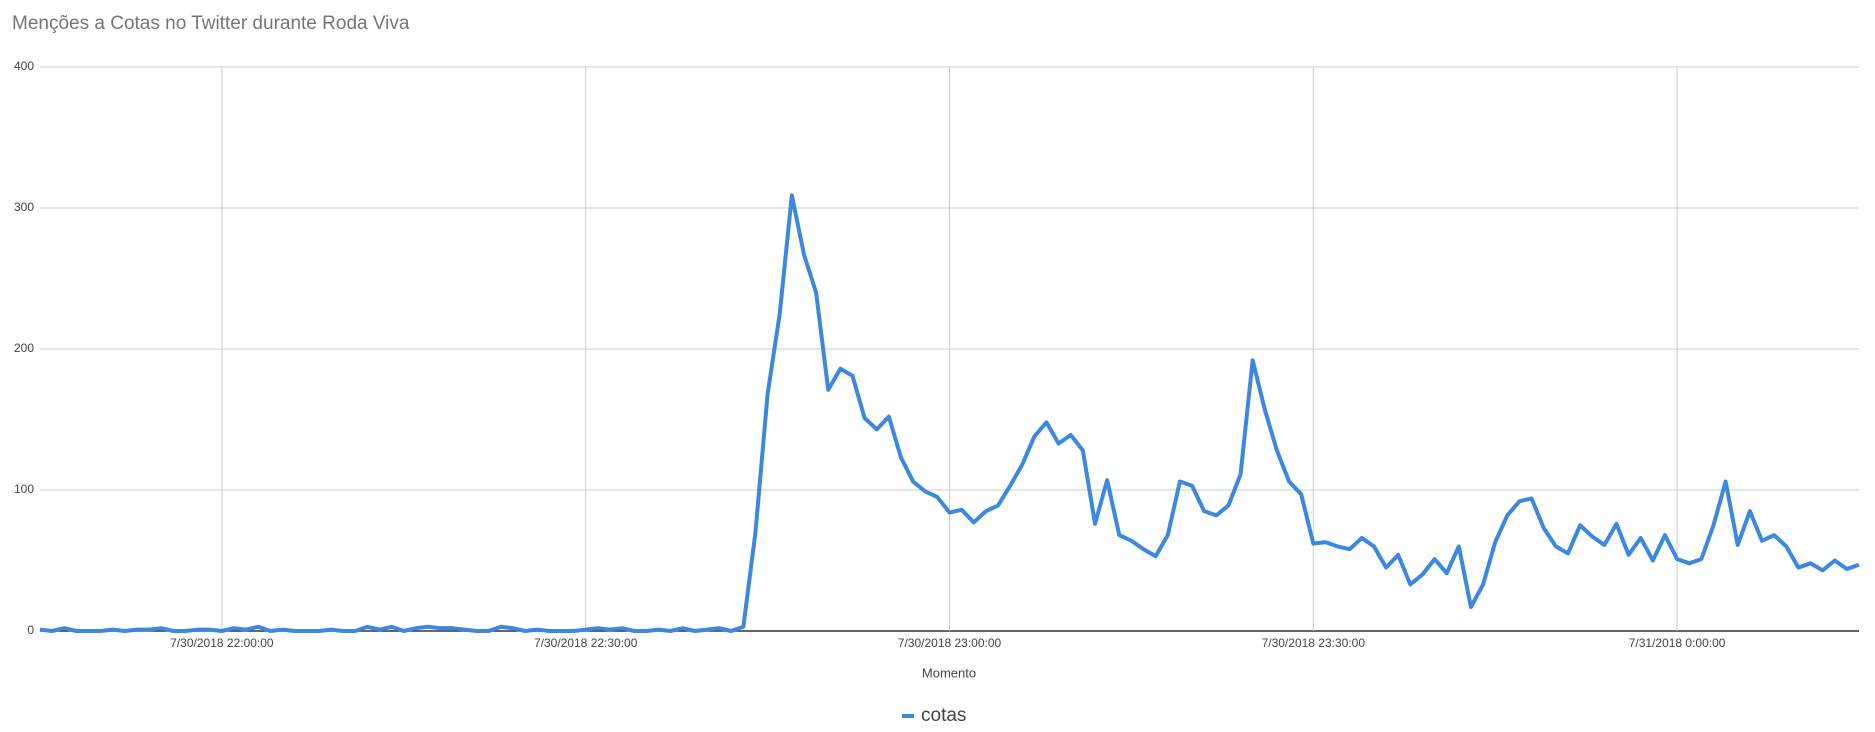 The width and height of the screenshot is (1875, 732). Describe the element at coordinates (949, 672) in the screenshot. I see `x-axis-label: Momento` at that location.